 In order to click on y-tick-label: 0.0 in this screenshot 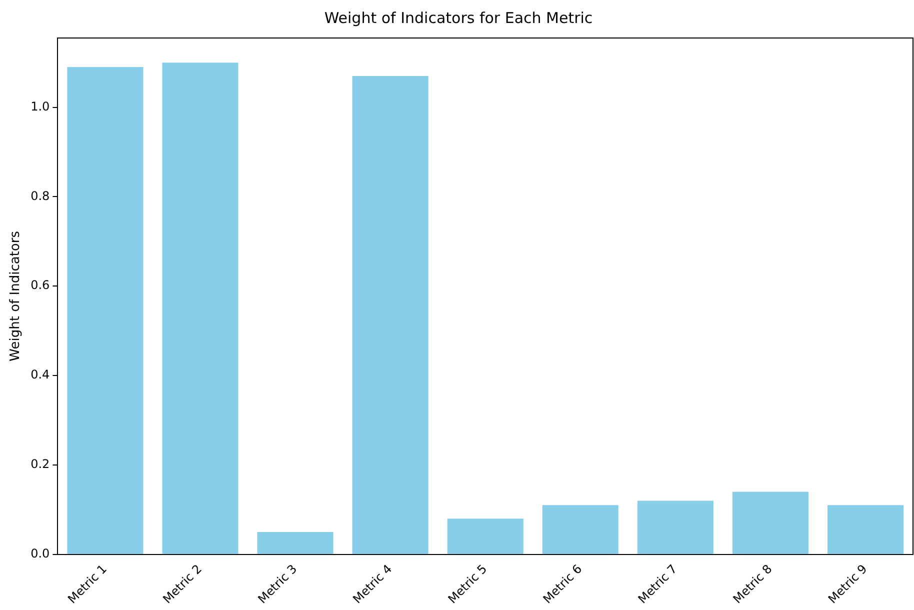, I will do `click(40, 553)`.